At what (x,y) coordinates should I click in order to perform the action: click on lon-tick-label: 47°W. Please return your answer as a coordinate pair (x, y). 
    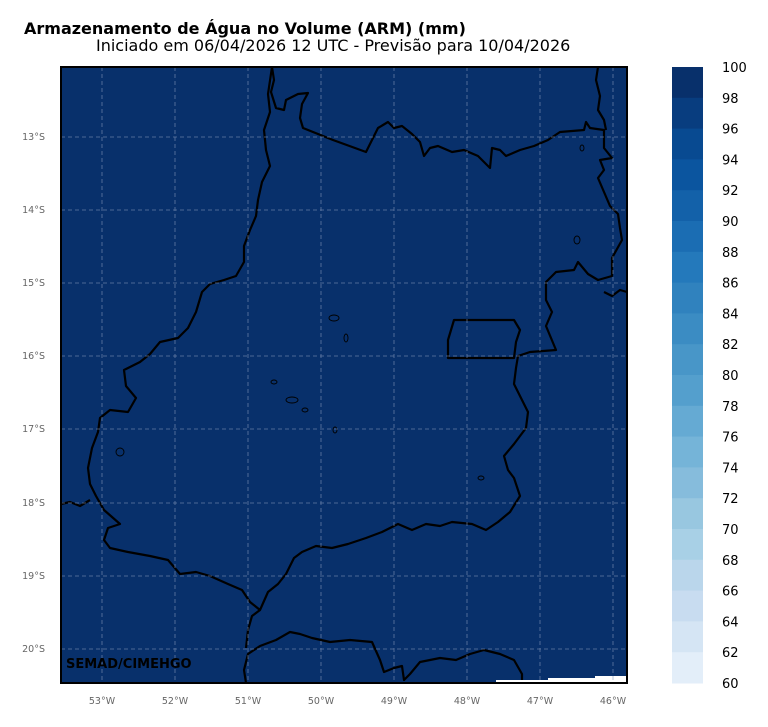
    Looking at the image, I should click on (540, 701).